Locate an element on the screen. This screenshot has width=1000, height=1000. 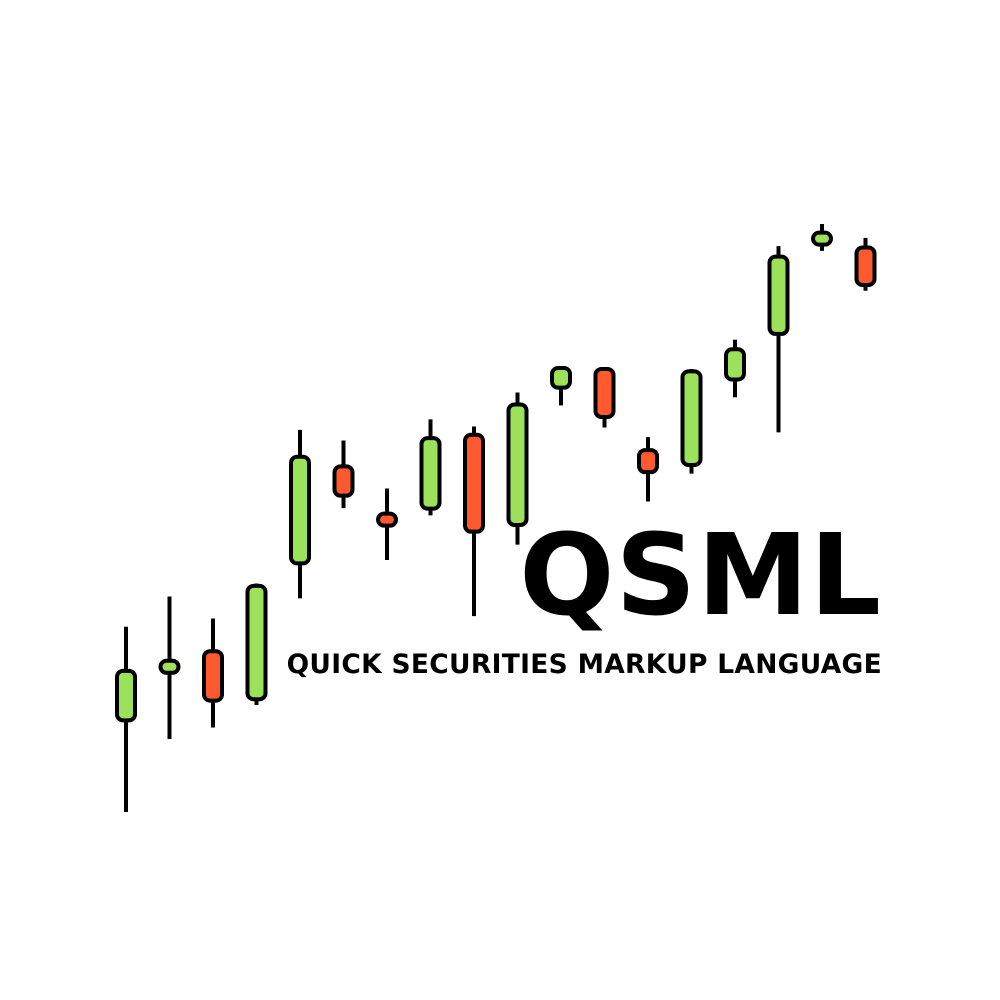
brand-subtitle: QUICK SECURITIES MARKUP LANGUAGE is located at coordinates (584, 664).